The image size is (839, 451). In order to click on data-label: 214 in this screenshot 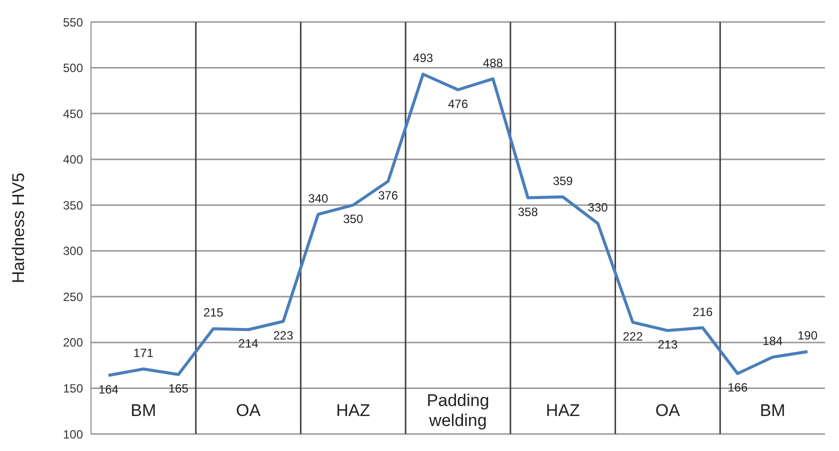, I will do `click(248, 343)`.